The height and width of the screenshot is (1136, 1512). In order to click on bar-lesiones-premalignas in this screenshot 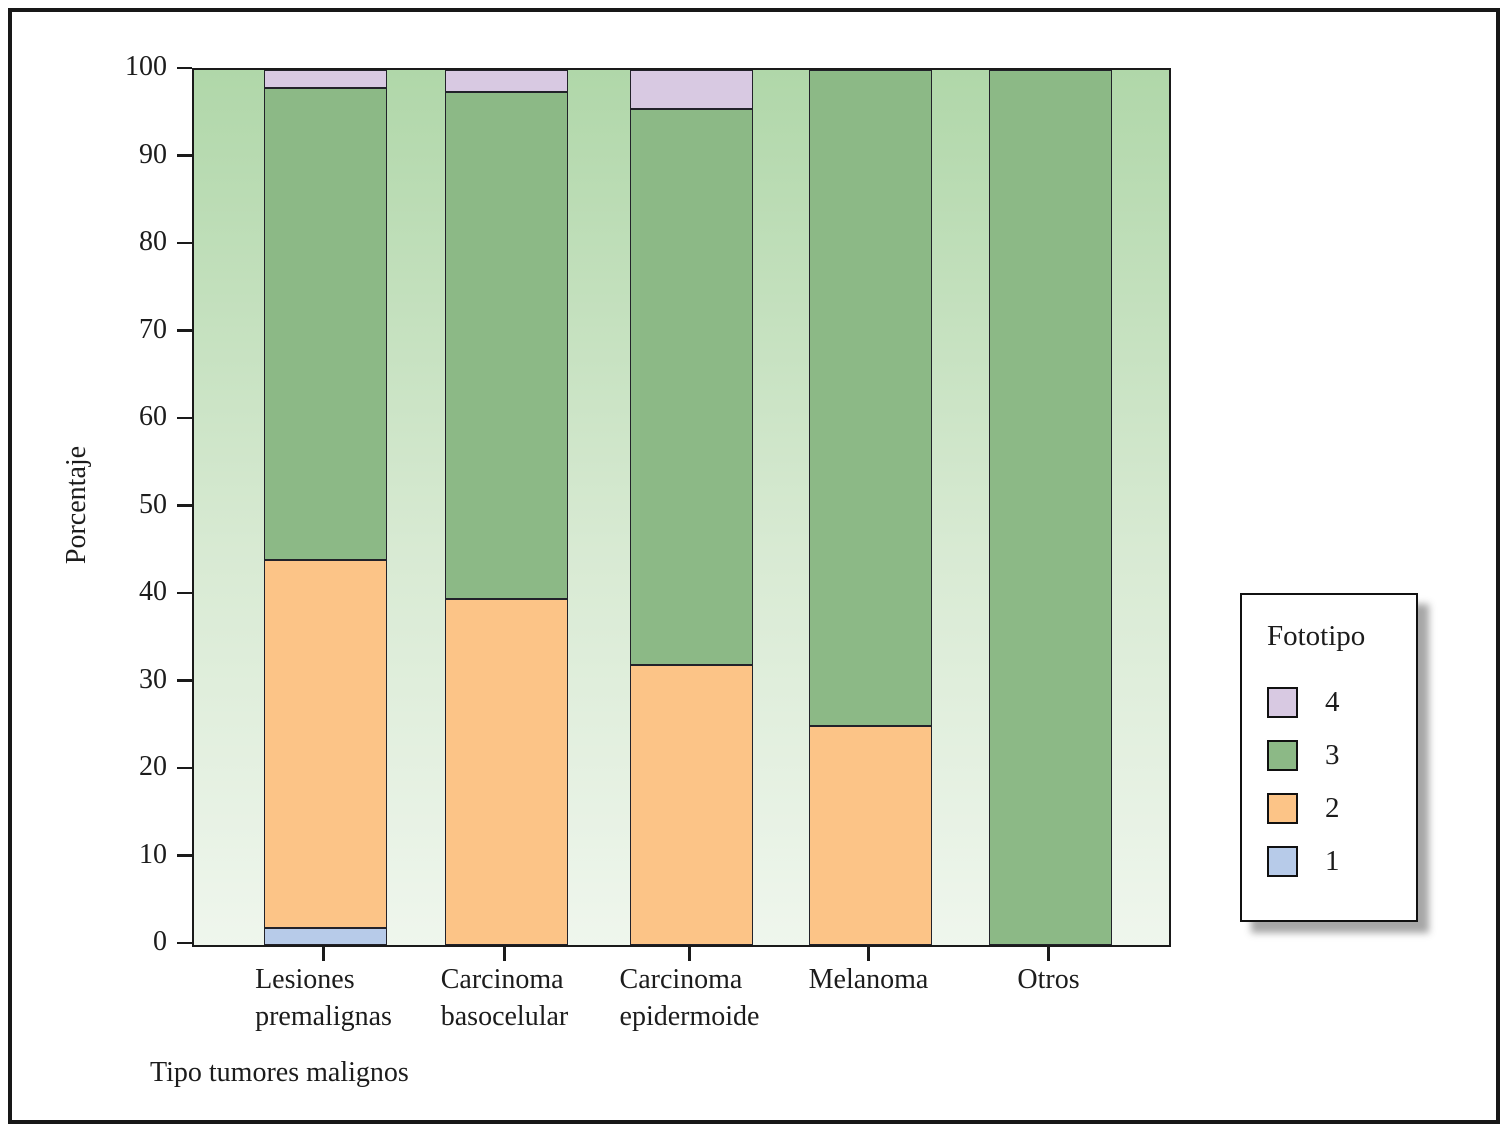, I will do `click(325, 507)`.